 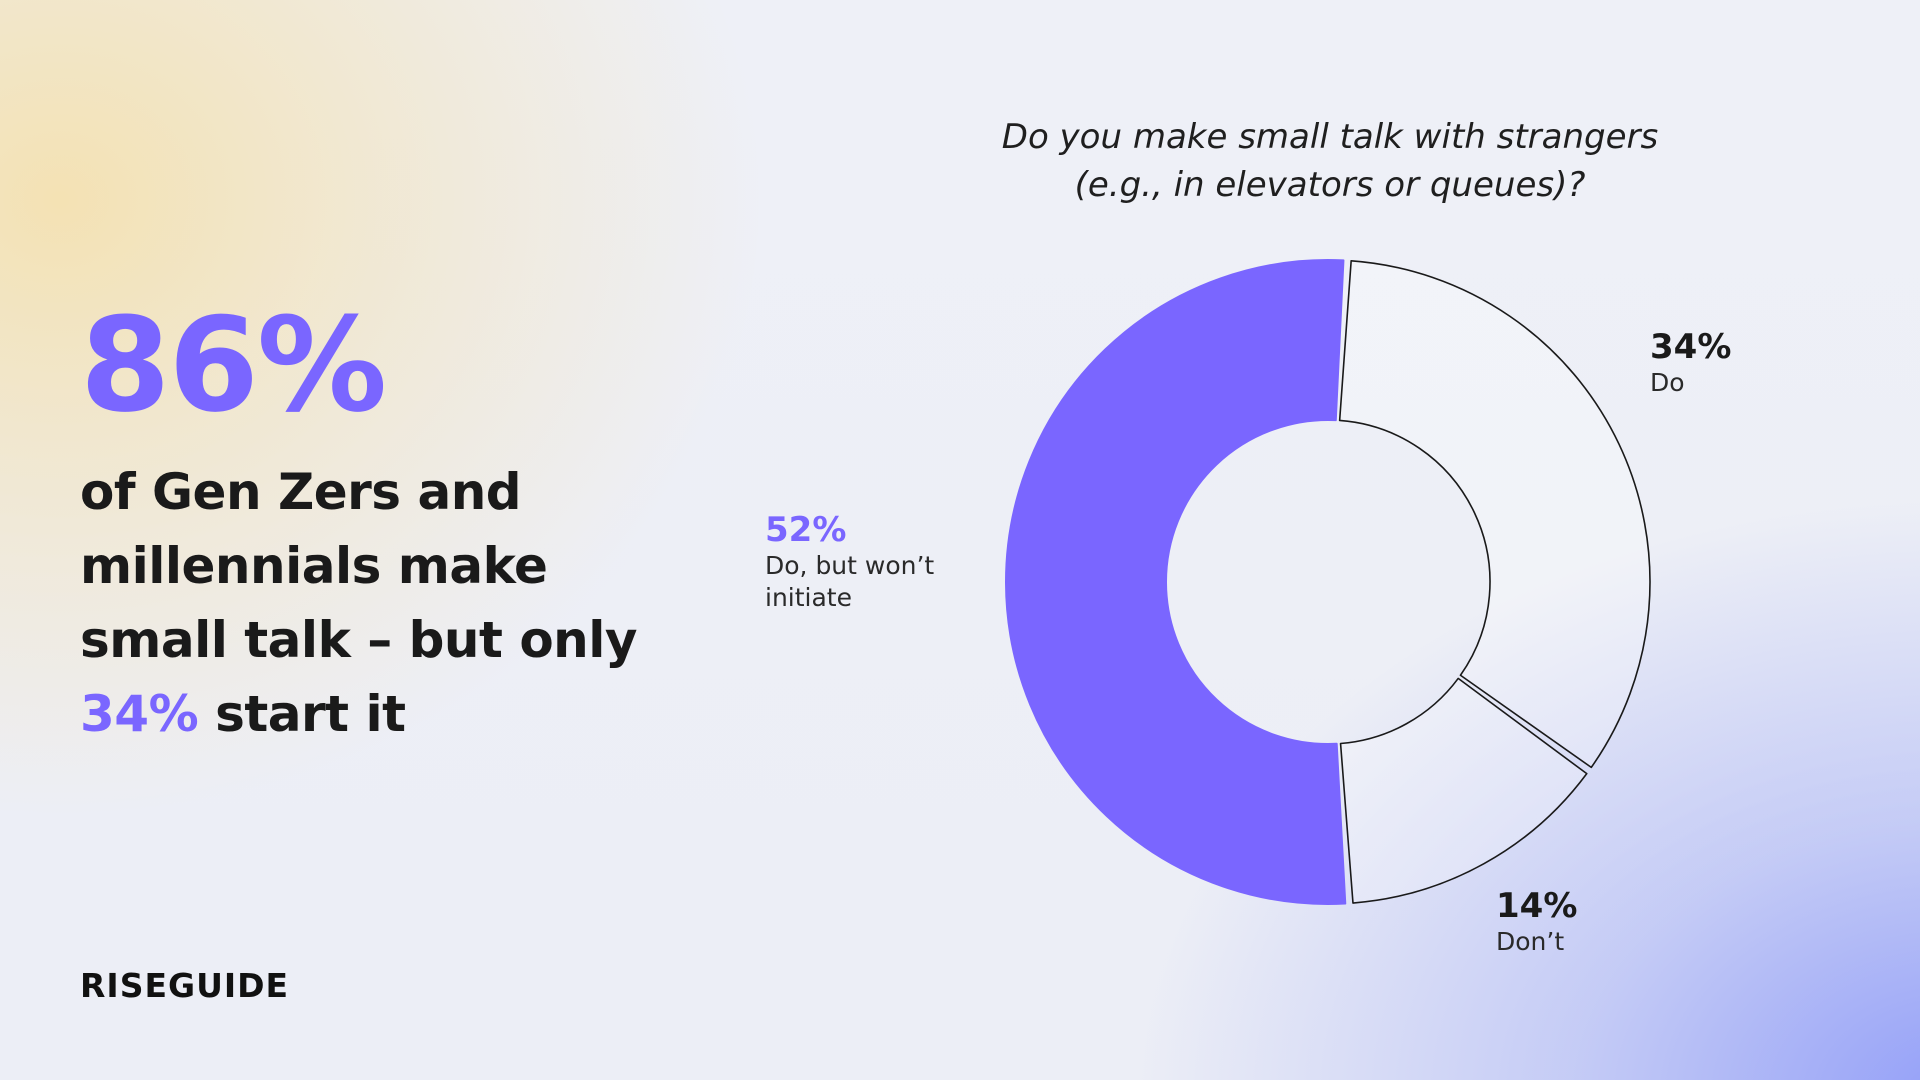 I want to click on chart-title-line-1: Do you make small talk with strangers, so click(x=1330, y=137).